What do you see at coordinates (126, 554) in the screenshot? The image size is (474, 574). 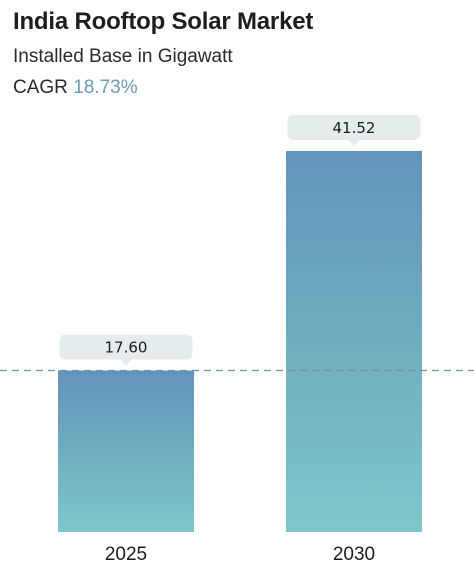 I see `x-tick-2025: 2025` at bounding box center [126, 554].